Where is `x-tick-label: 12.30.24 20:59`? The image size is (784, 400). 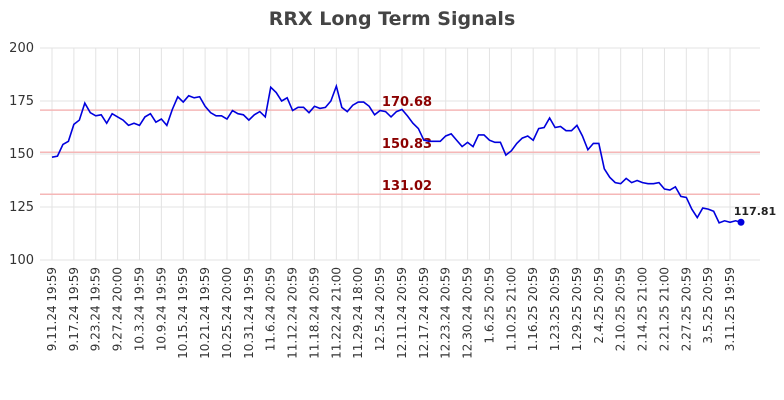 x-tick-label: 12.30.24 20:59 is located at coordinates (468, 313).